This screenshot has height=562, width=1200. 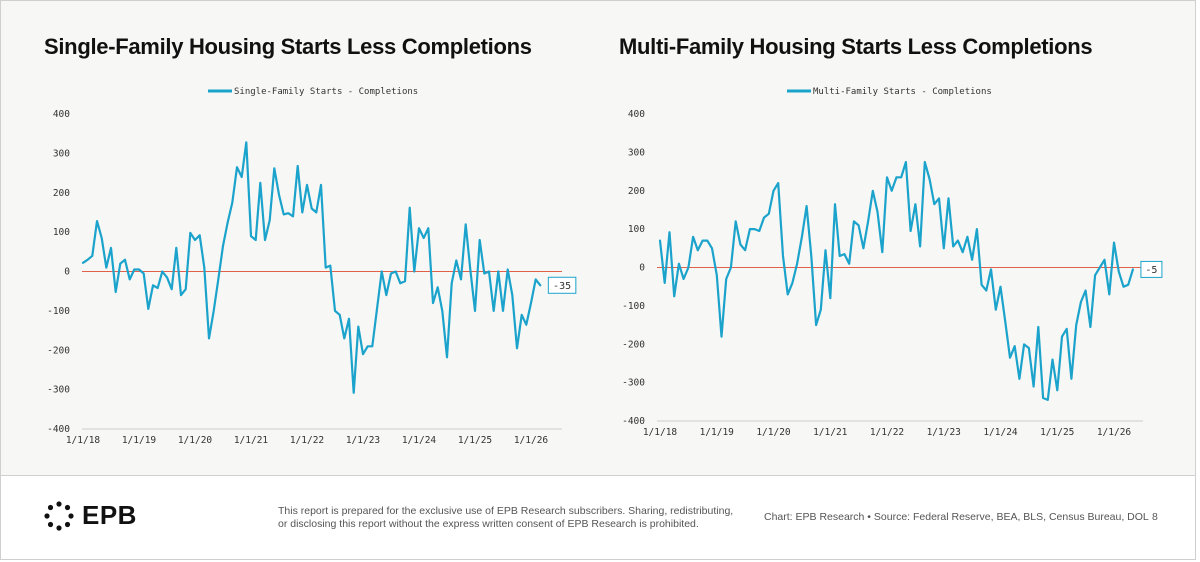 What do you see at coordinates (902, 92) in the screenshot?
I see `legend-label: Multi-Family Starts - Completions` at bounding box center [902, 92].